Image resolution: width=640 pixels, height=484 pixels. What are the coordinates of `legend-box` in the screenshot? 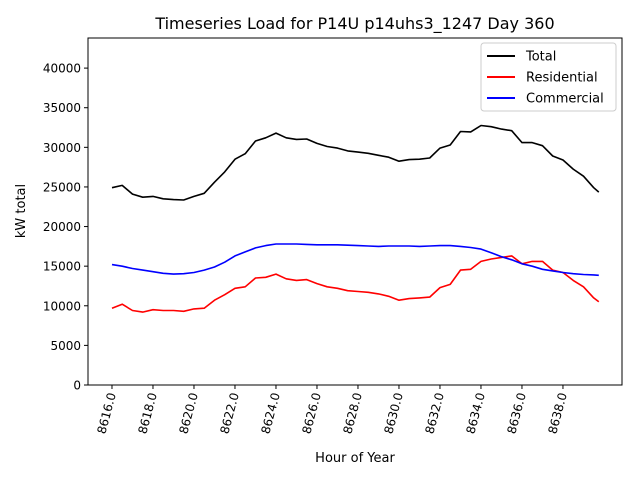 It's located at (548, 77).